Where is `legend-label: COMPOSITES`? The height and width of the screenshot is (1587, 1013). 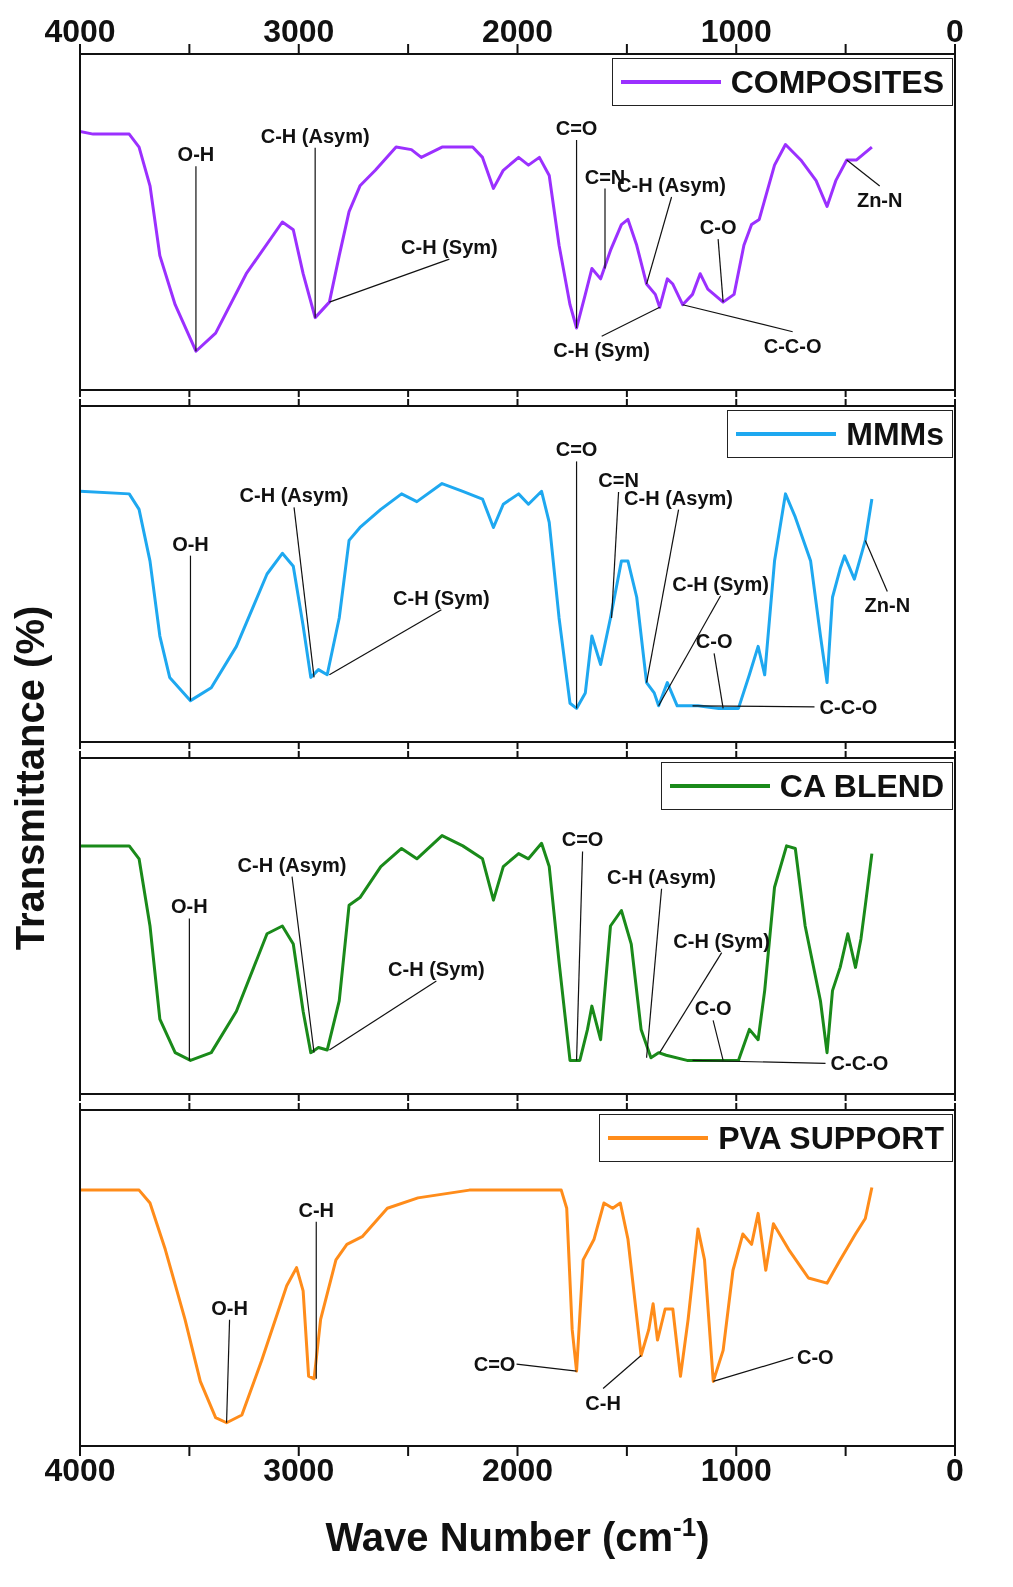
legend-label: COMPOSITES is located at coordinates (837, 82).